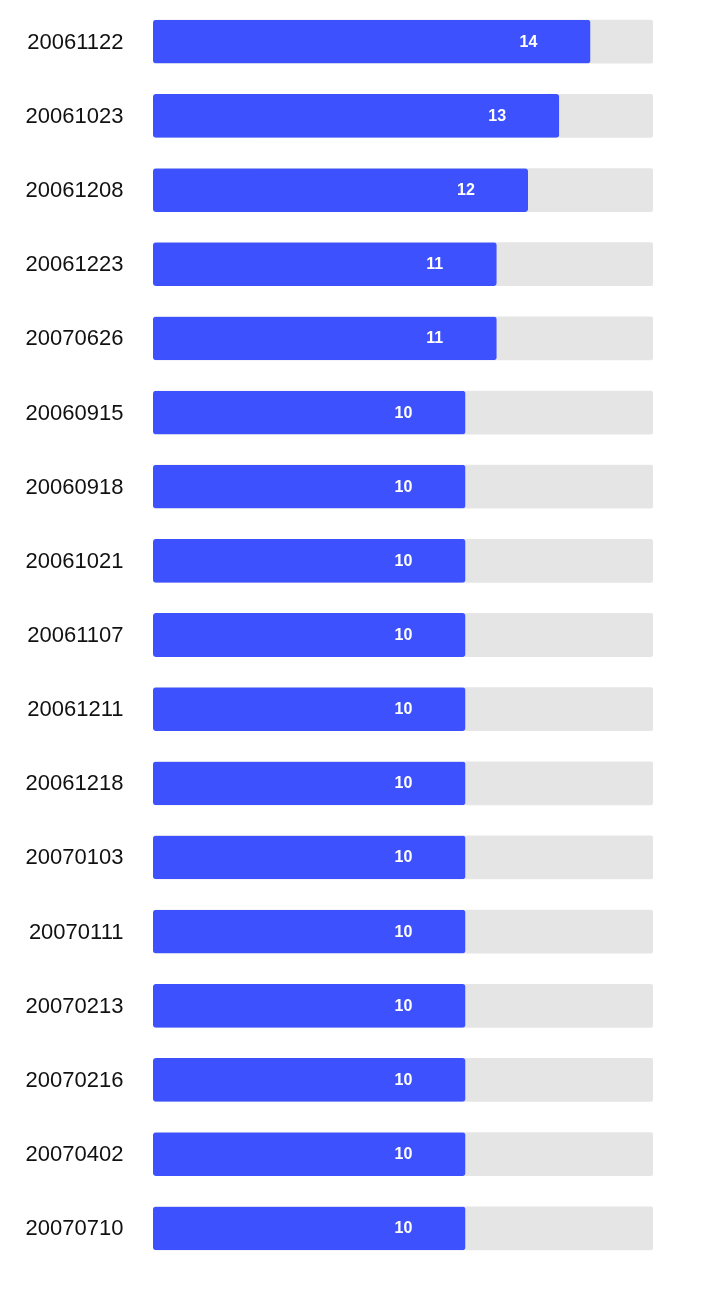 The width and height of the screenshot is (725, 1298). What do you see at coordinates (74, 338) in the screenshot?
I see `y-tick-label: 20070626` at bounding box center [74, 338].